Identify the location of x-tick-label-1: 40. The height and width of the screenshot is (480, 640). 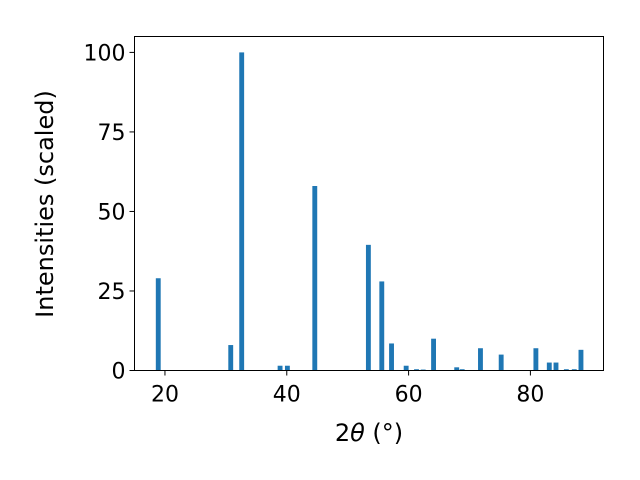
(287, 395).